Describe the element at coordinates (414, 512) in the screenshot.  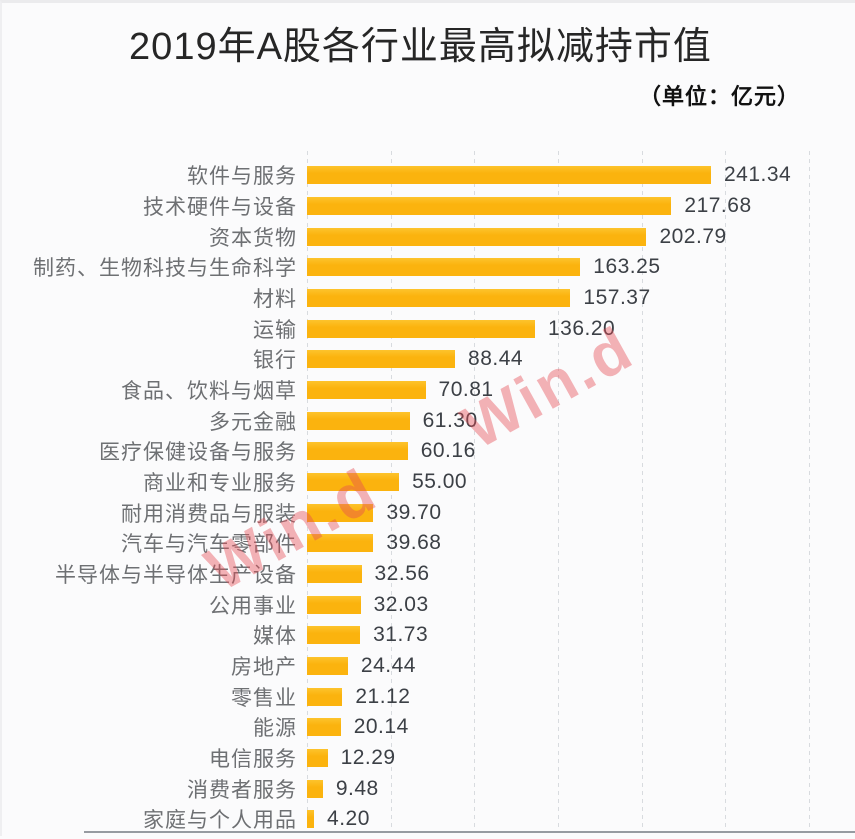
I see `value-label: 39.70` at that location.